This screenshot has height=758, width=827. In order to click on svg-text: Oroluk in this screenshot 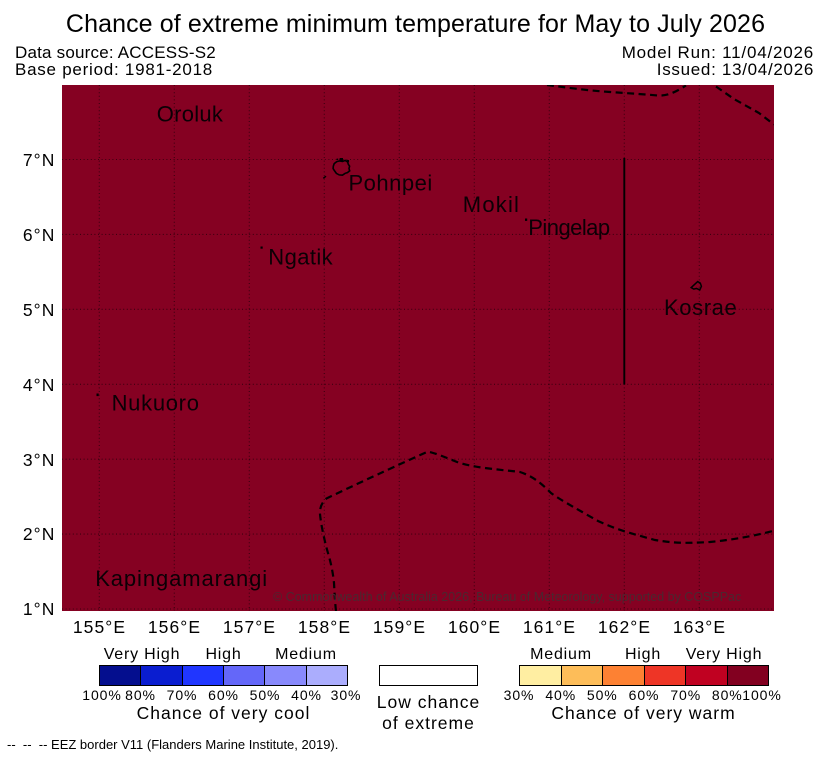, I will do `click(190, 114)`.